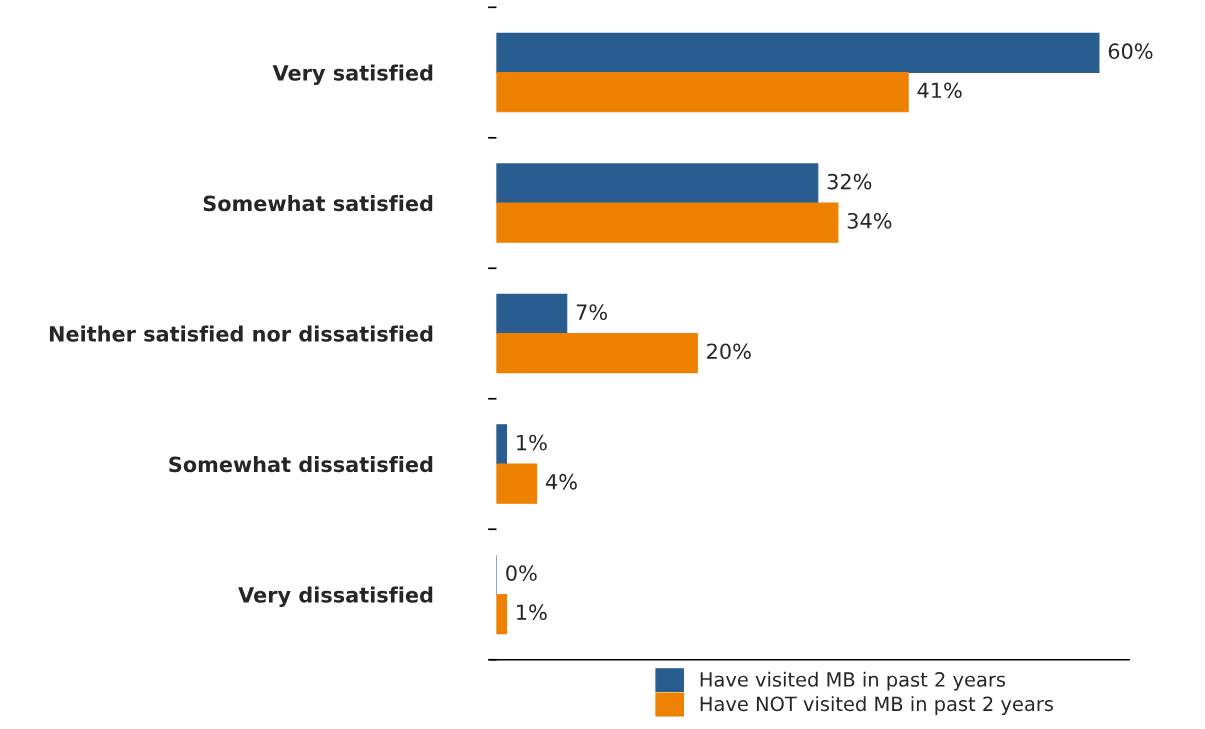 The height and width of the screenshot is (729, 1205). I want to click on legend-label: Have visited MB in past 2 years, so click(853, 681).